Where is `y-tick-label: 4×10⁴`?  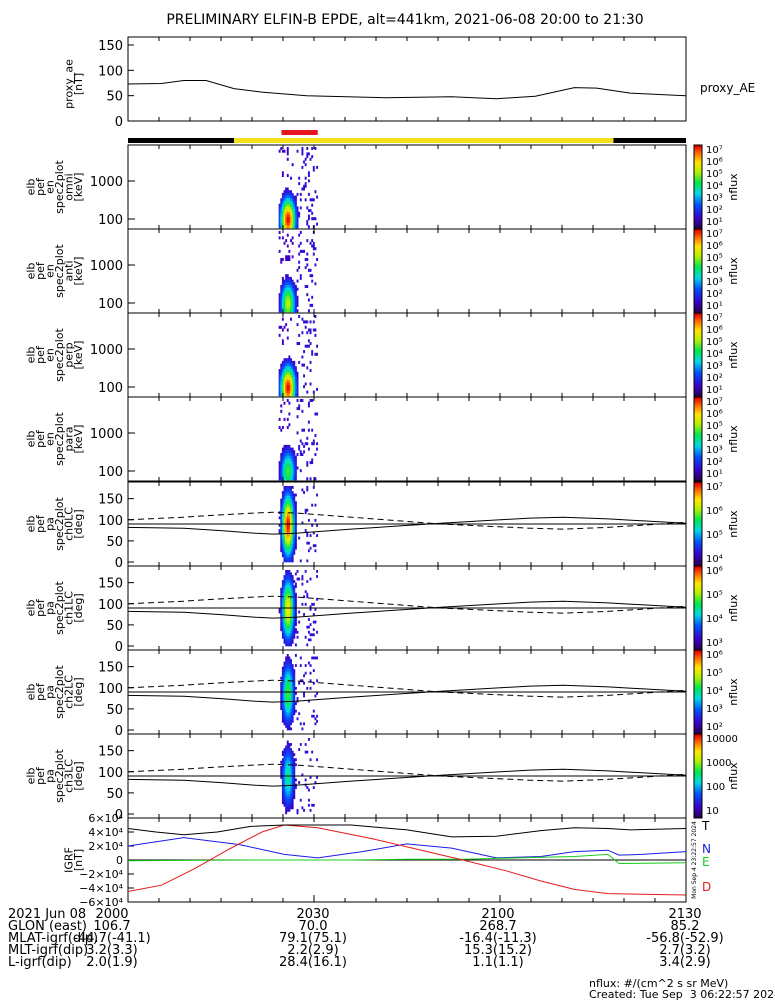
y-tick-label: 4×10⁴ is located at coordinates (105, 832).